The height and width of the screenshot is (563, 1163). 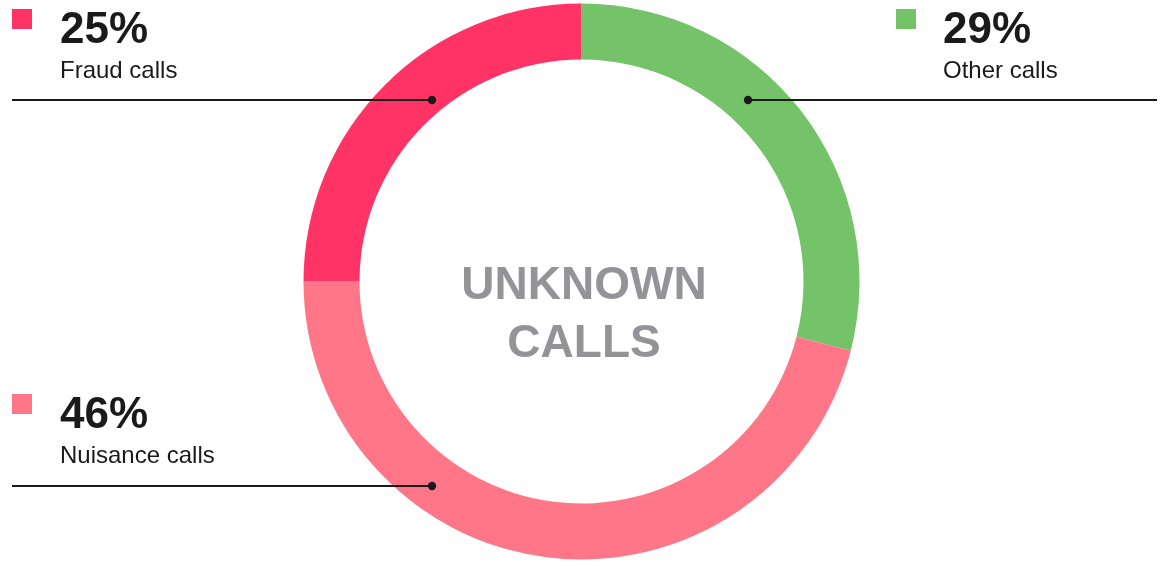 What do you see at coordinates (584, 312) in the screenshot?
I see `text: UNKNOWN CALLS` at bounding box center [584, 312].